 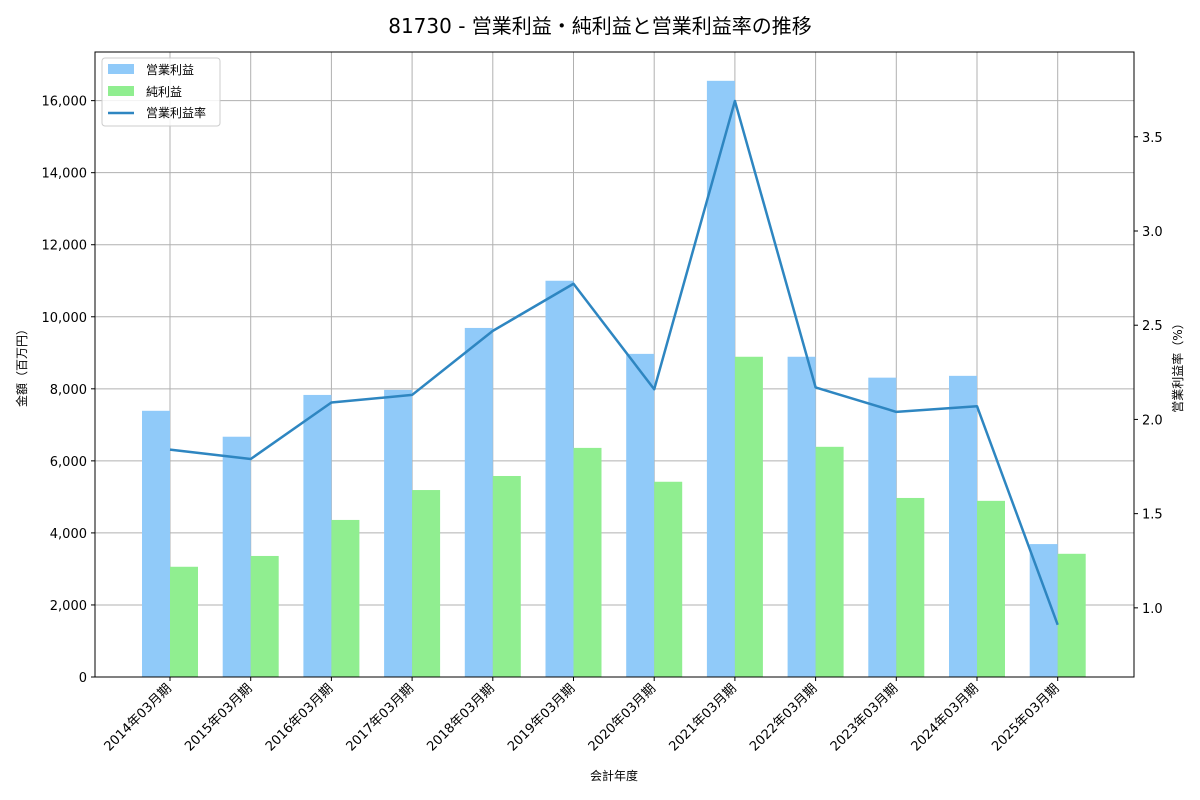 What do you see at coordinates (622, 717) in the screenshot?
I see `x-tick-label: 2020年03月期` at bounding box center [622, 717].